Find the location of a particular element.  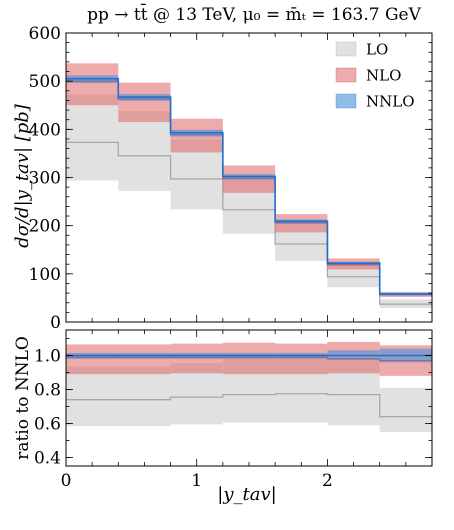

chart-title: pp → tt̄ @ 13 TeV, μ₀ = m̄ₜ = 163.7 GeV is located at coordinates (254, 13).